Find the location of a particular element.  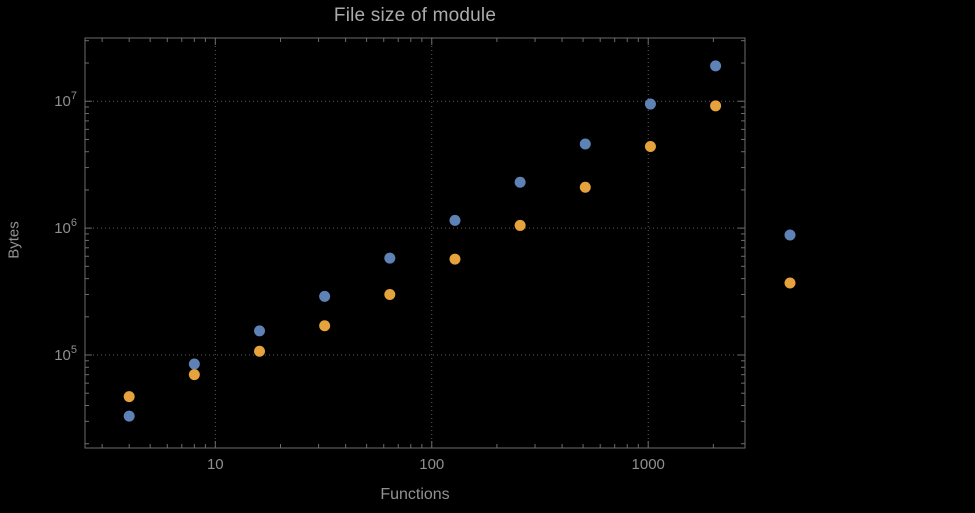

x-tick-label: 100 is located at coordinates (431, 464).